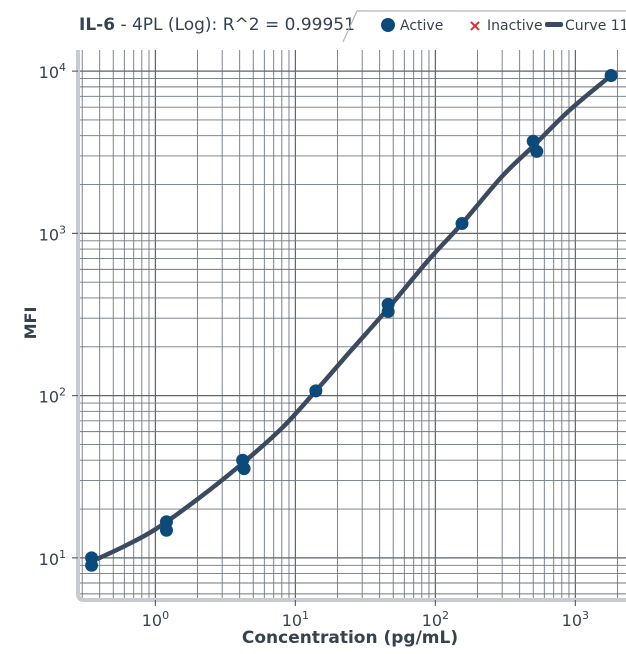 The width and height of the screenshot is (626, 654). Describe the element at coordinates (554, 24) in the screenshot. I see `legend-curve-marker` at that location.